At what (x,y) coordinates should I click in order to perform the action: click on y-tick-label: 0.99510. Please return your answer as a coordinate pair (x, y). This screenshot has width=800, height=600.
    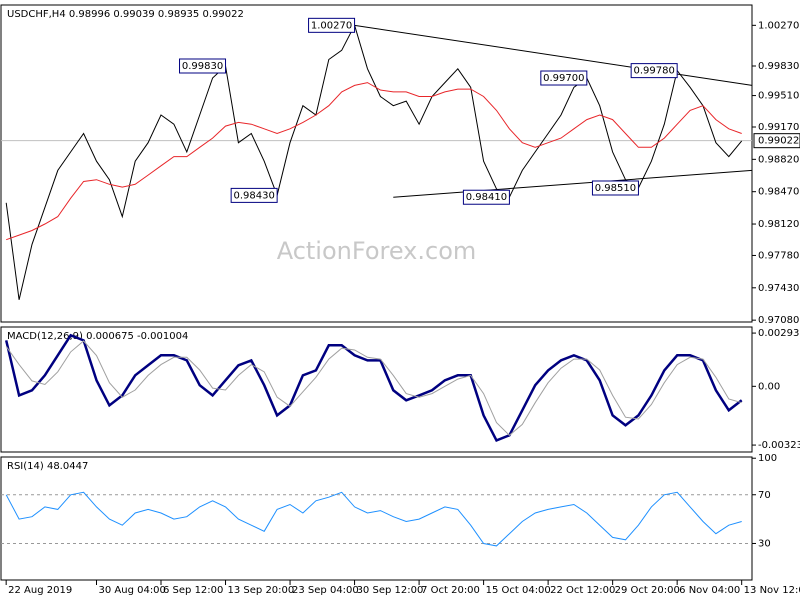
    Looking at the image, I should click on (778, 96).